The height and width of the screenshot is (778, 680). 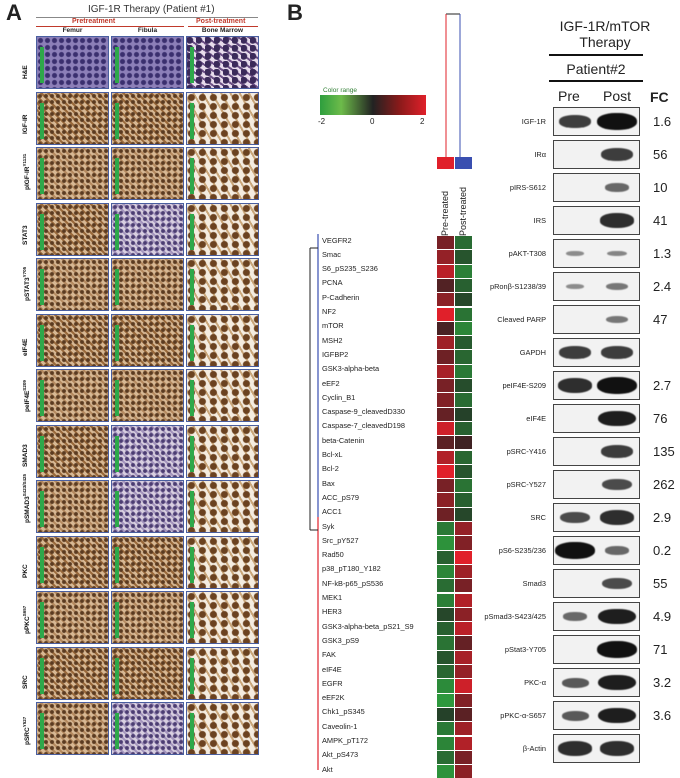 I want to click on protein-label: peIF4E-S209, so click(x=524, y=385).